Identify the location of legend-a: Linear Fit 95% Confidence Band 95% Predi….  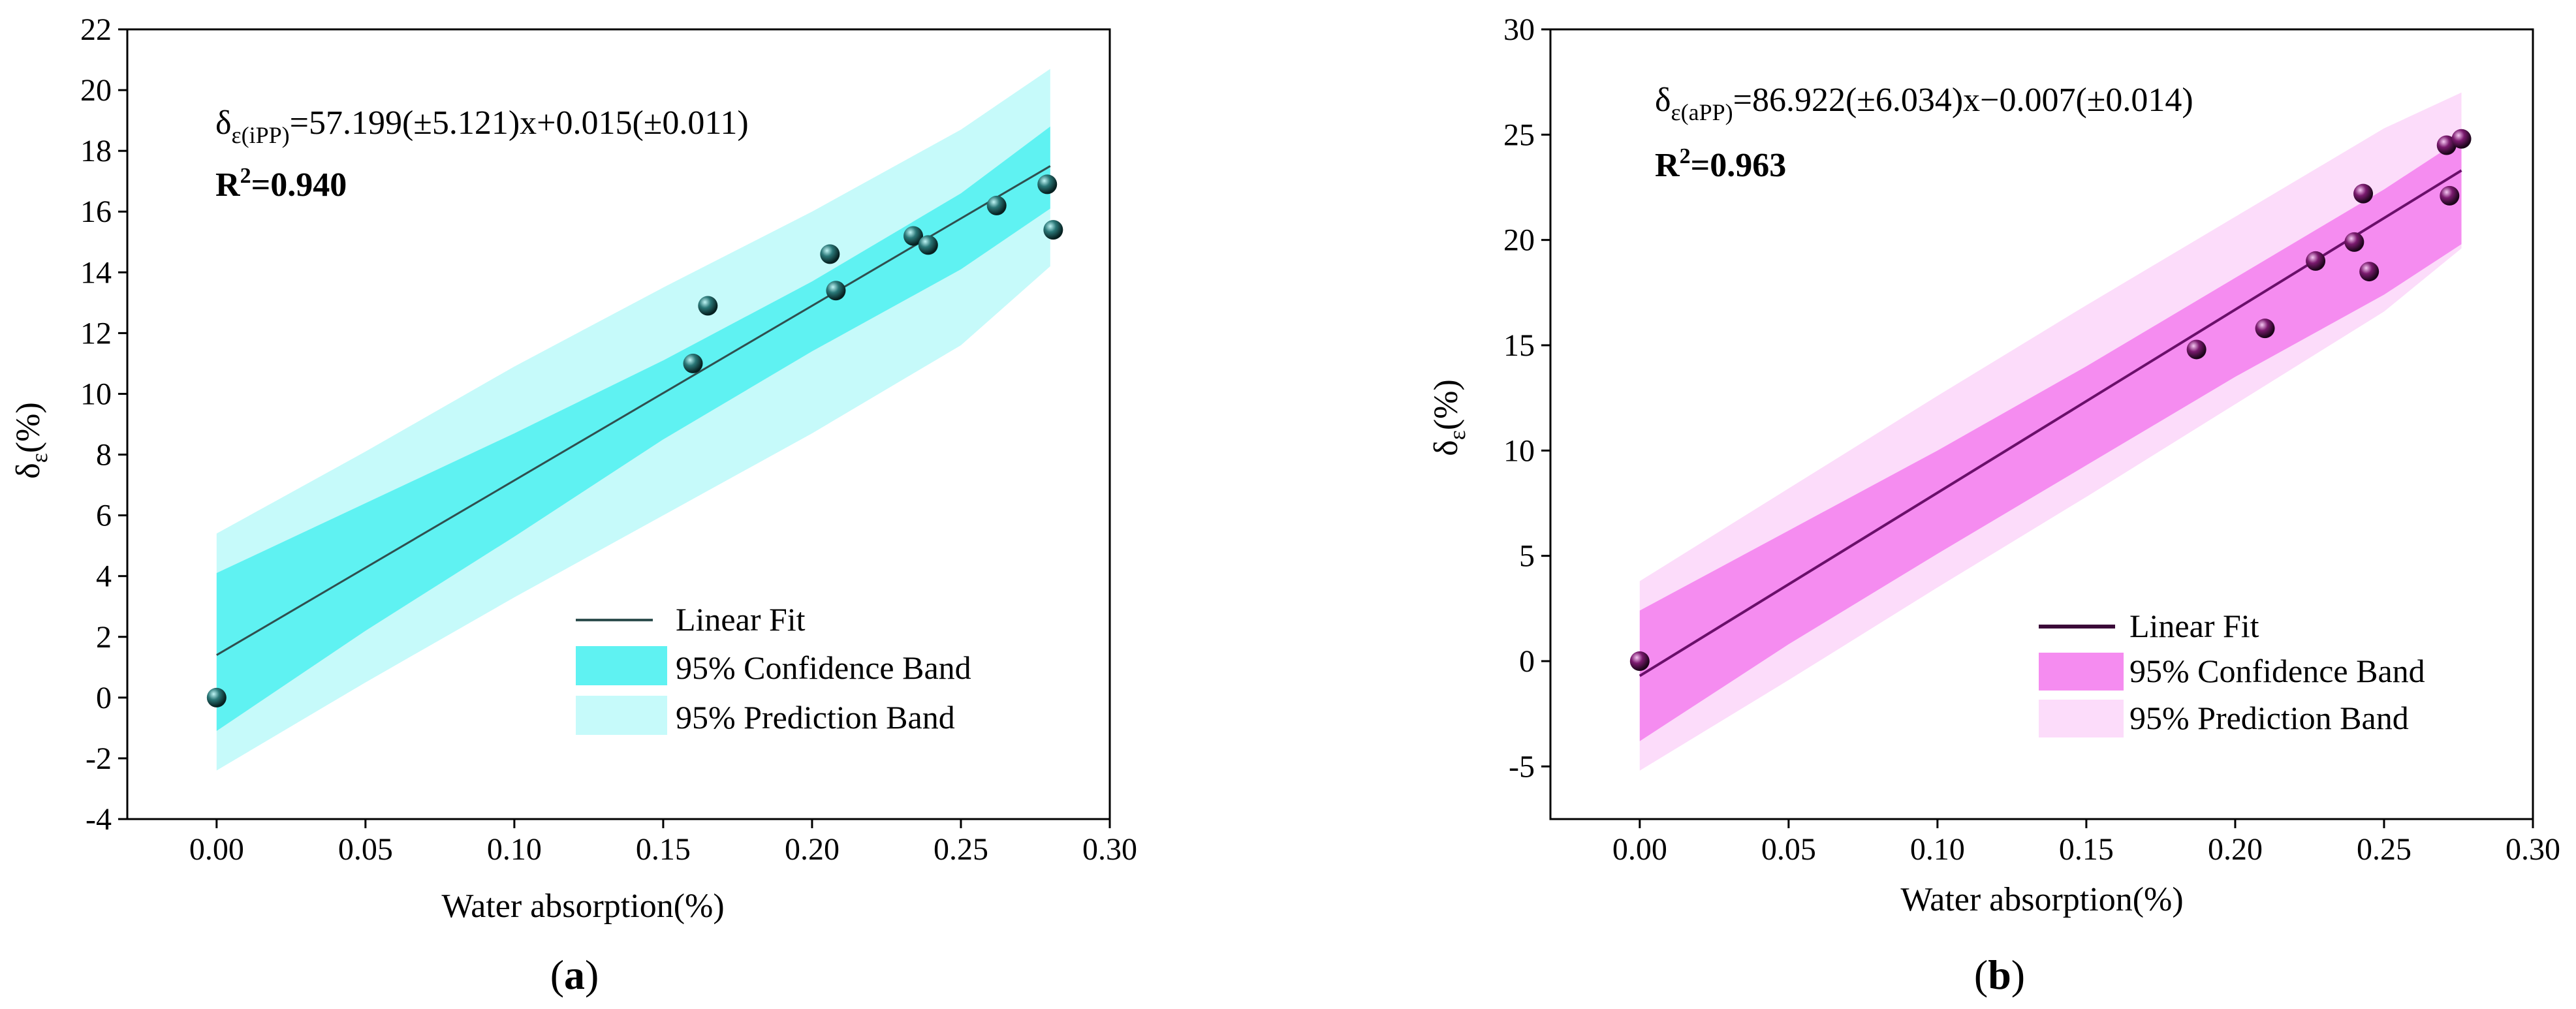
(773, 669).